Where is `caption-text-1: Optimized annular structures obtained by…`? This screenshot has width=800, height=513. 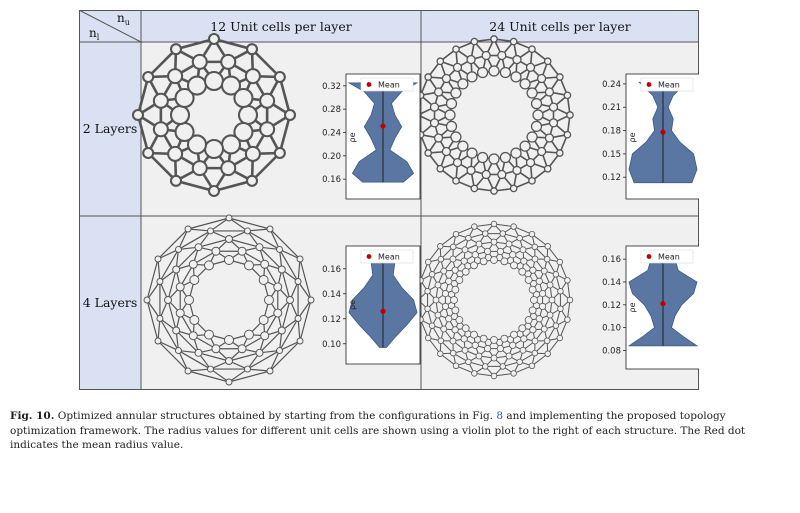
caption-text-1: Optimized annular structures obtained by… is located at coordinates (275, 416).